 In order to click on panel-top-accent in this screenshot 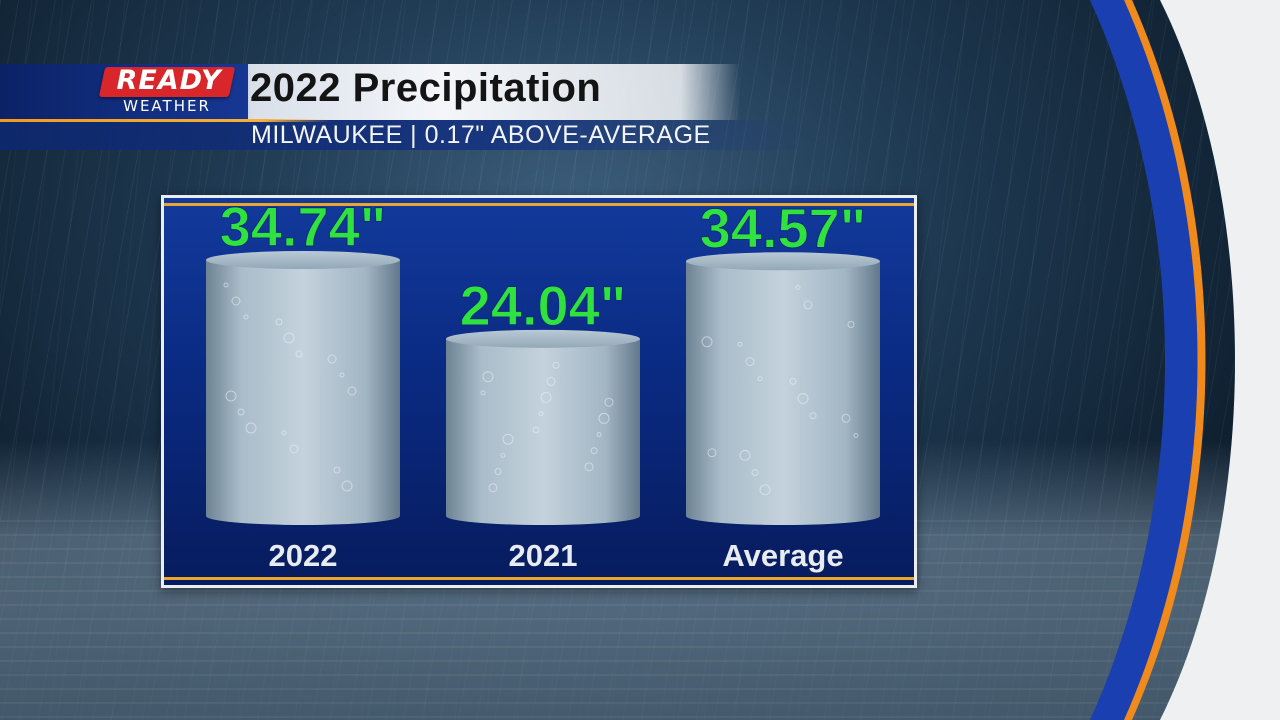, I will do `click(539, 204)`.